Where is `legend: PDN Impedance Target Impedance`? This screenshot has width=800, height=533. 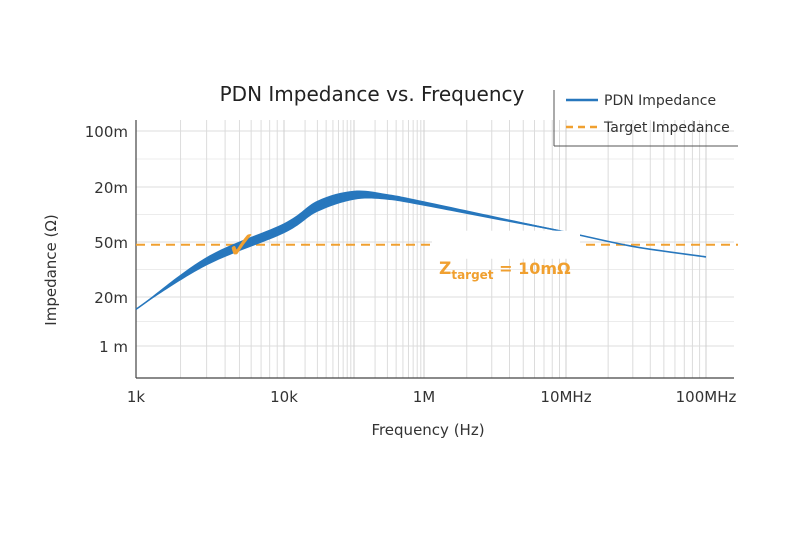 legend: PDN Impedance Target Impedance is located at coordinates (645, 118).